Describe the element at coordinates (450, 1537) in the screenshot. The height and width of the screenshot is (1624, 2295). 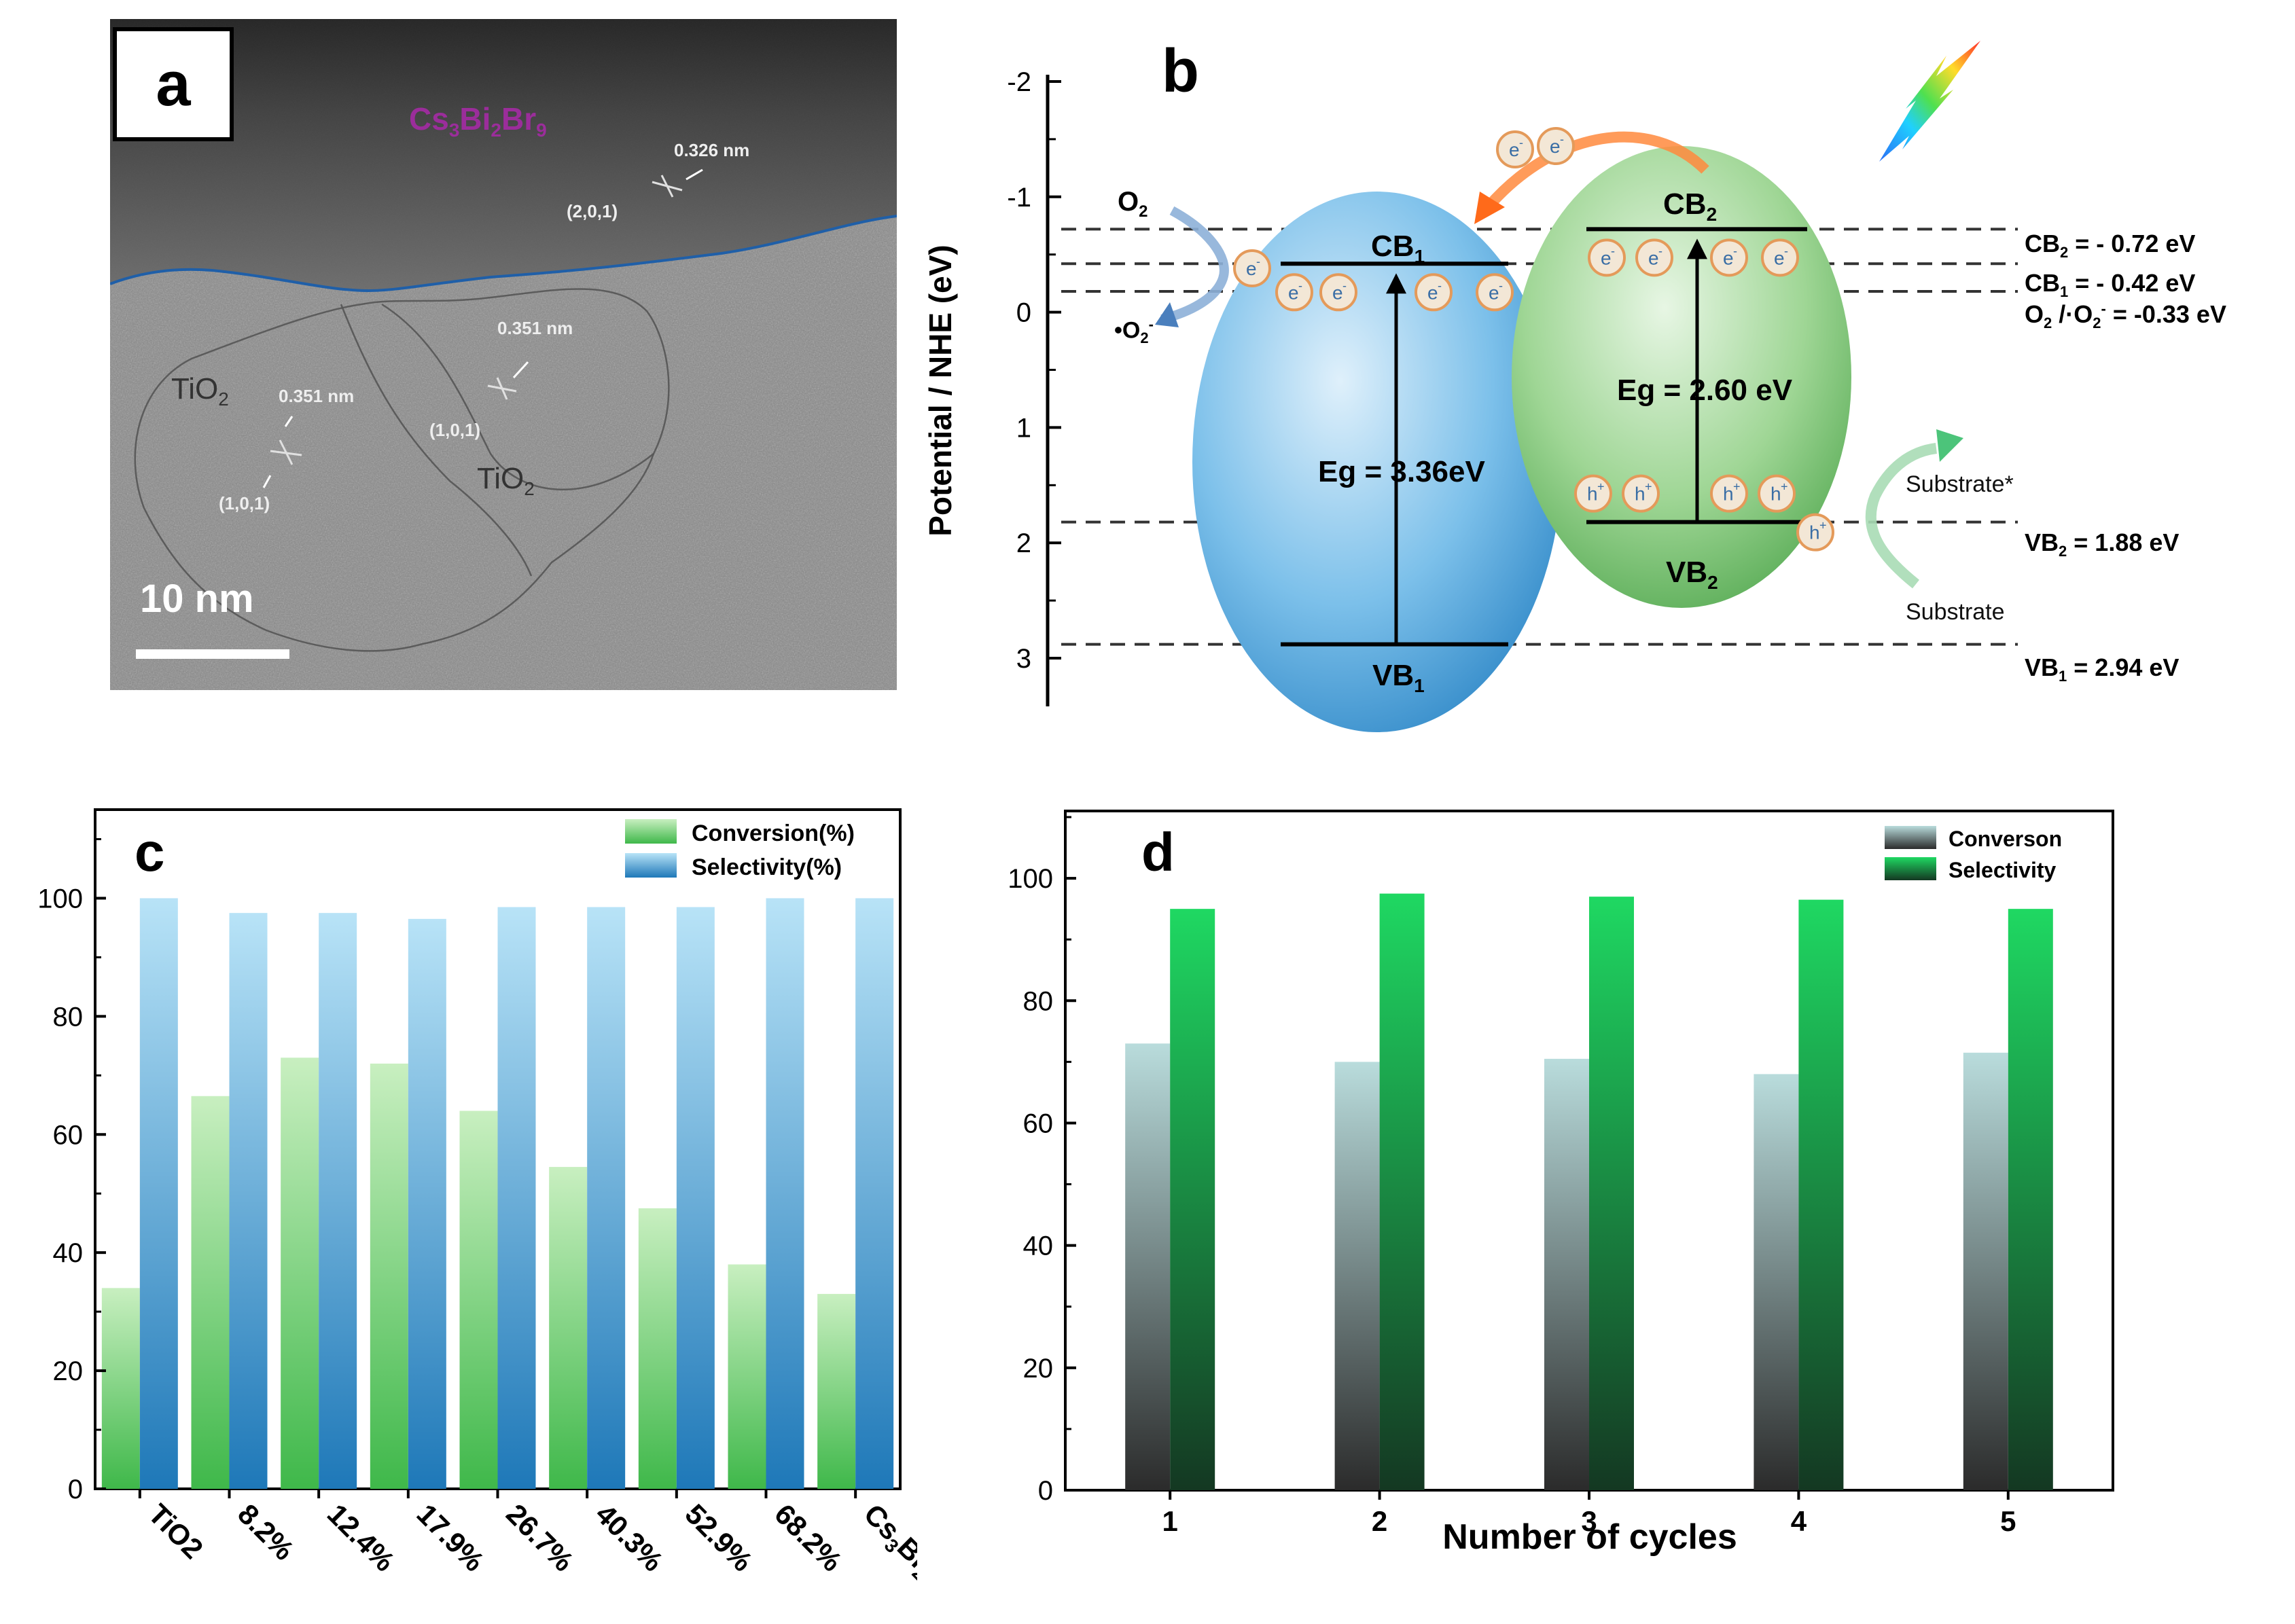
I see `x-tick-label: 17.9%` at that location.